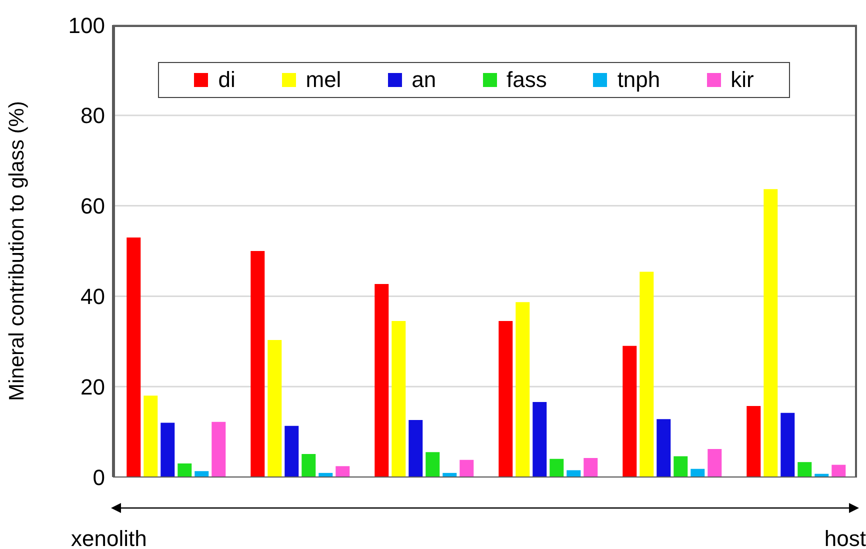  What do you see at coordinates (16, 251) in the screenshot?
I see `y-axis-title: Mineral contribution to glass (%)` at bounding box center [16, 251].